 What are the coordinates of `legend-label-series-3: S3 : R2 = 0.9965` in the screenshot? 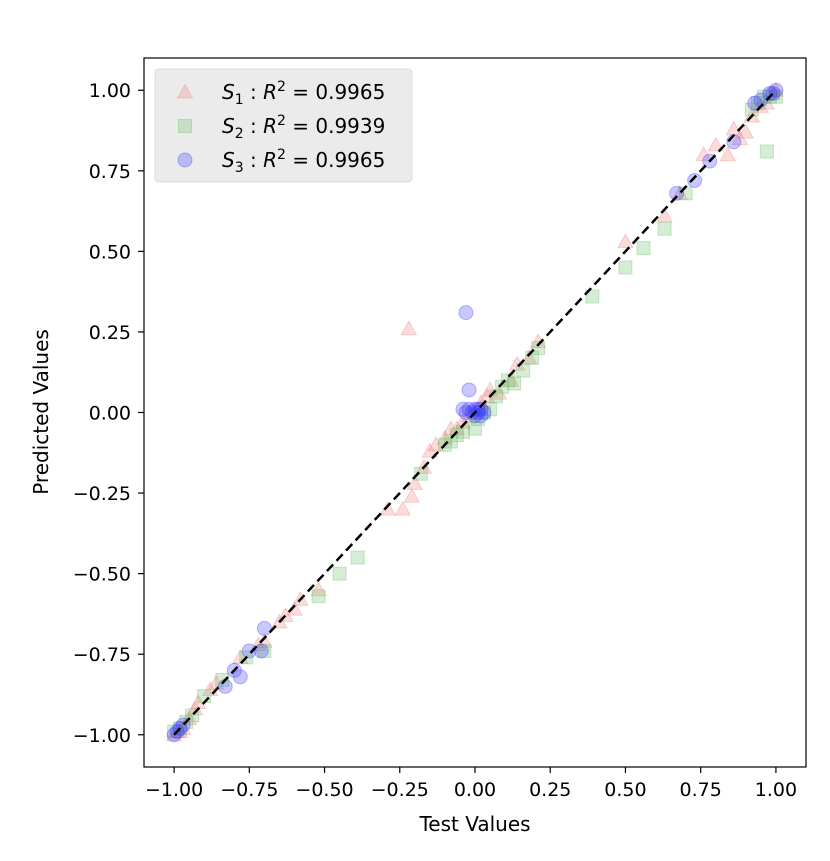 It's located at (303, 161).